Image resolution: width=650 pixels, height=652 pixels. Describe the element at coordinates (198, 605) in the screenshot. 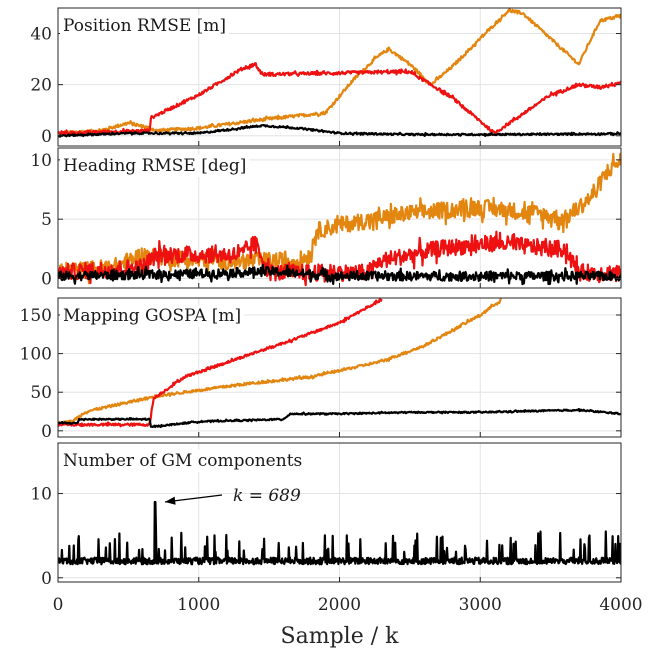

I see `x-tick-label: 1000` at that location.